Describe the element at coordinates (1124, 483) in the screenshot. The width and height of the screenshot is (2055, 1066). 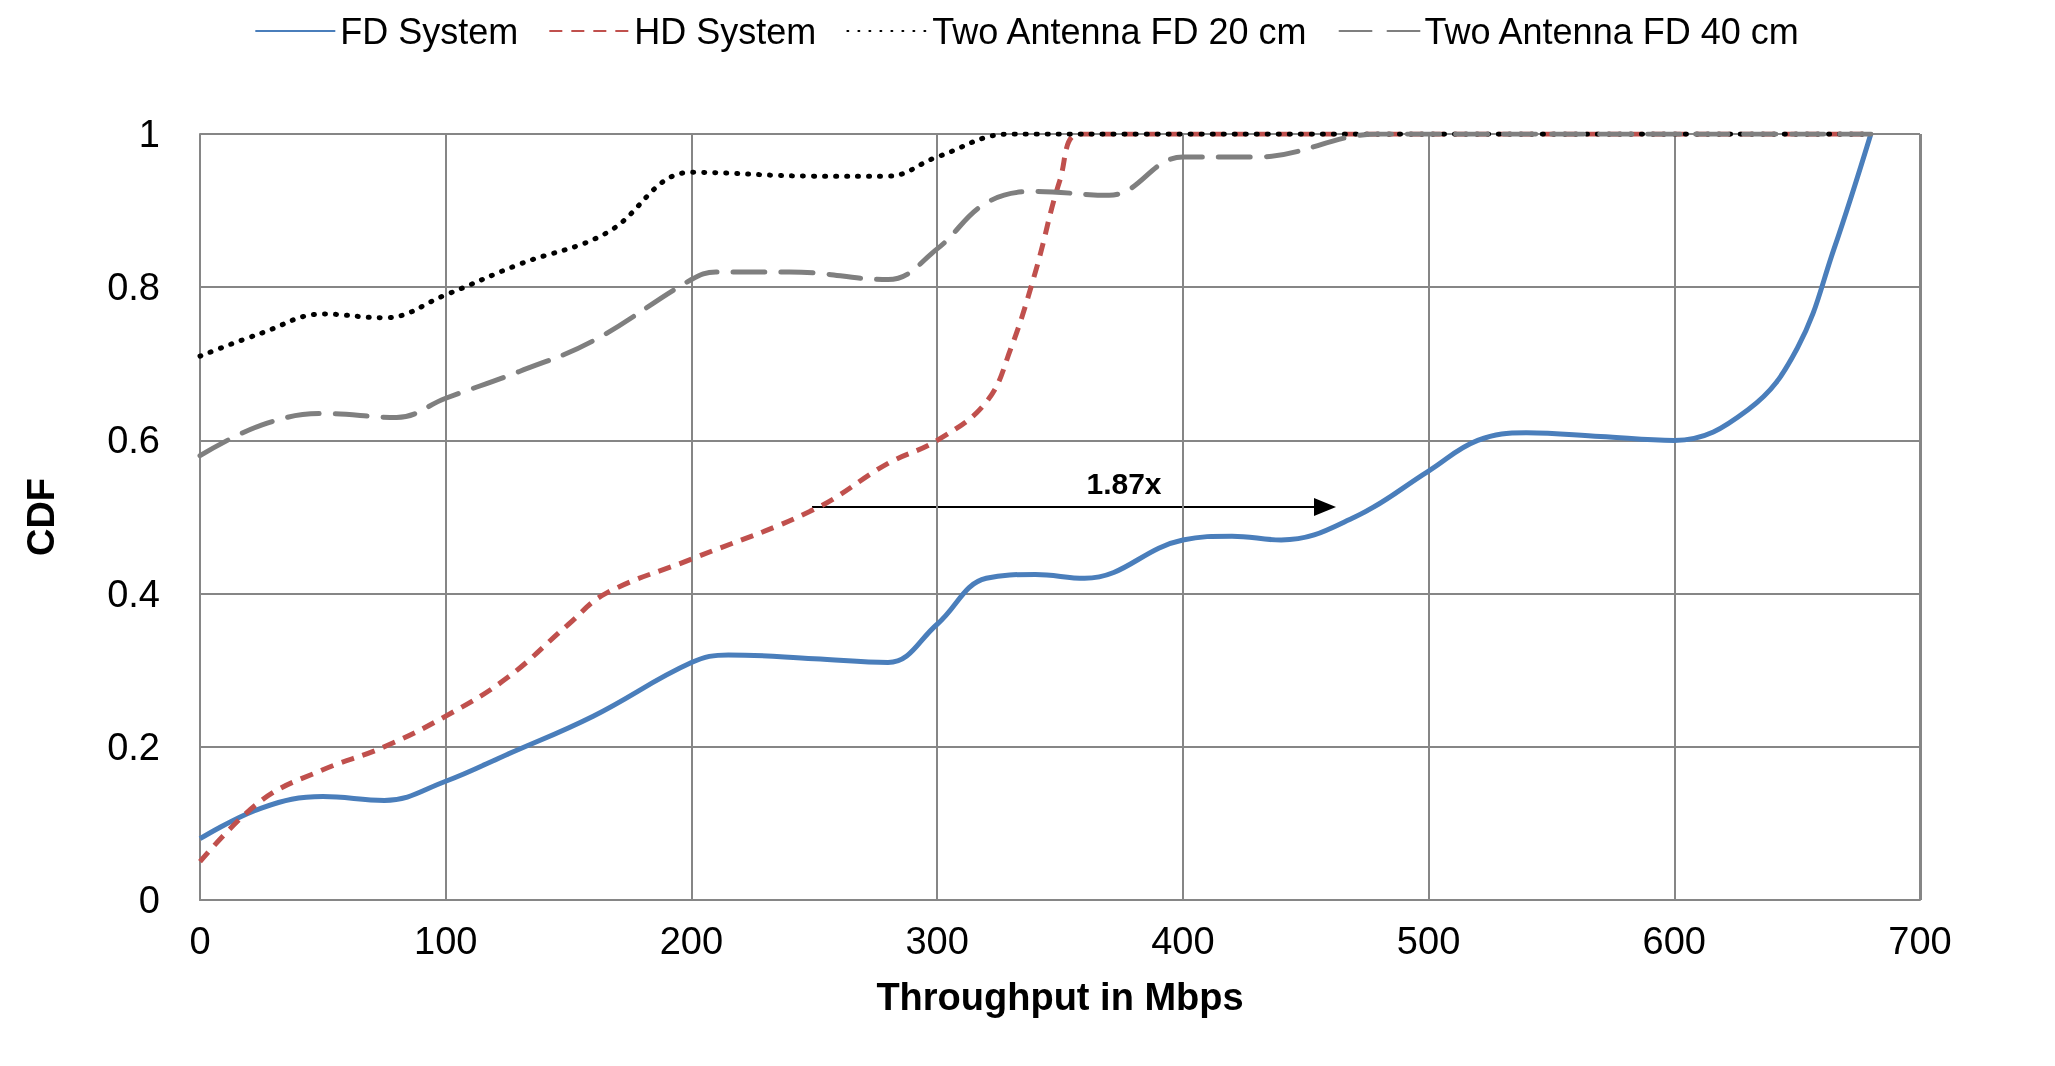
I see `annotation: 1.87x` at that location.